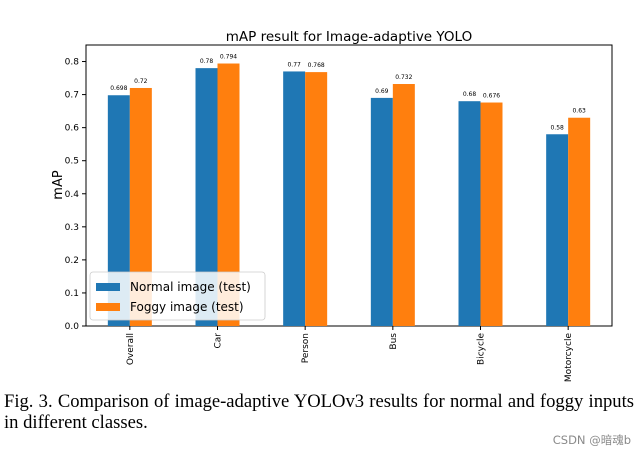 This screenshot has width=639, height=457. What do you see at coordinates (470, 94) in the screenshot?
I see `bar-value-label: 0.68` at bounding box center [470, 94].